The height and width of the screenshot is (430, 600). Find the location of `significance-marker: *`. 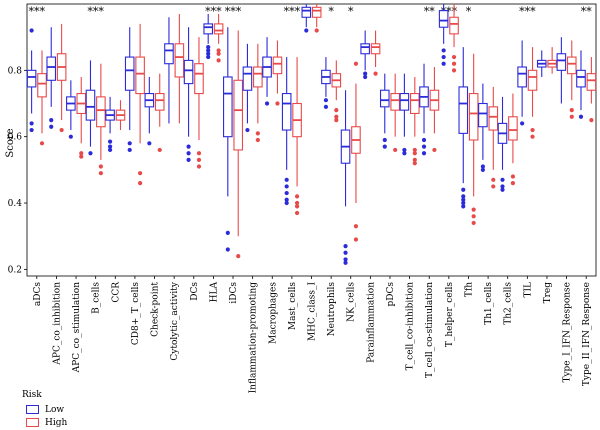

significance-marker: * is located at coordinates (351, 11).